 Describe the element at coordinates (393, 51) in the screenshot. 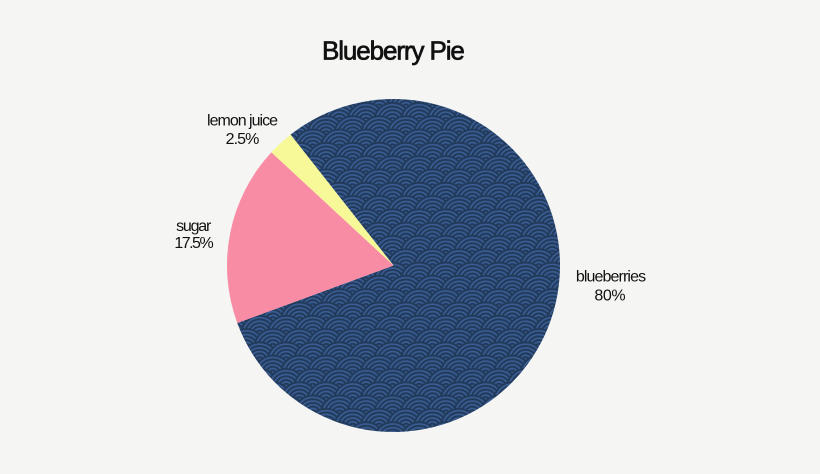

I see `svg-text: Blueberry Pie` at that location.